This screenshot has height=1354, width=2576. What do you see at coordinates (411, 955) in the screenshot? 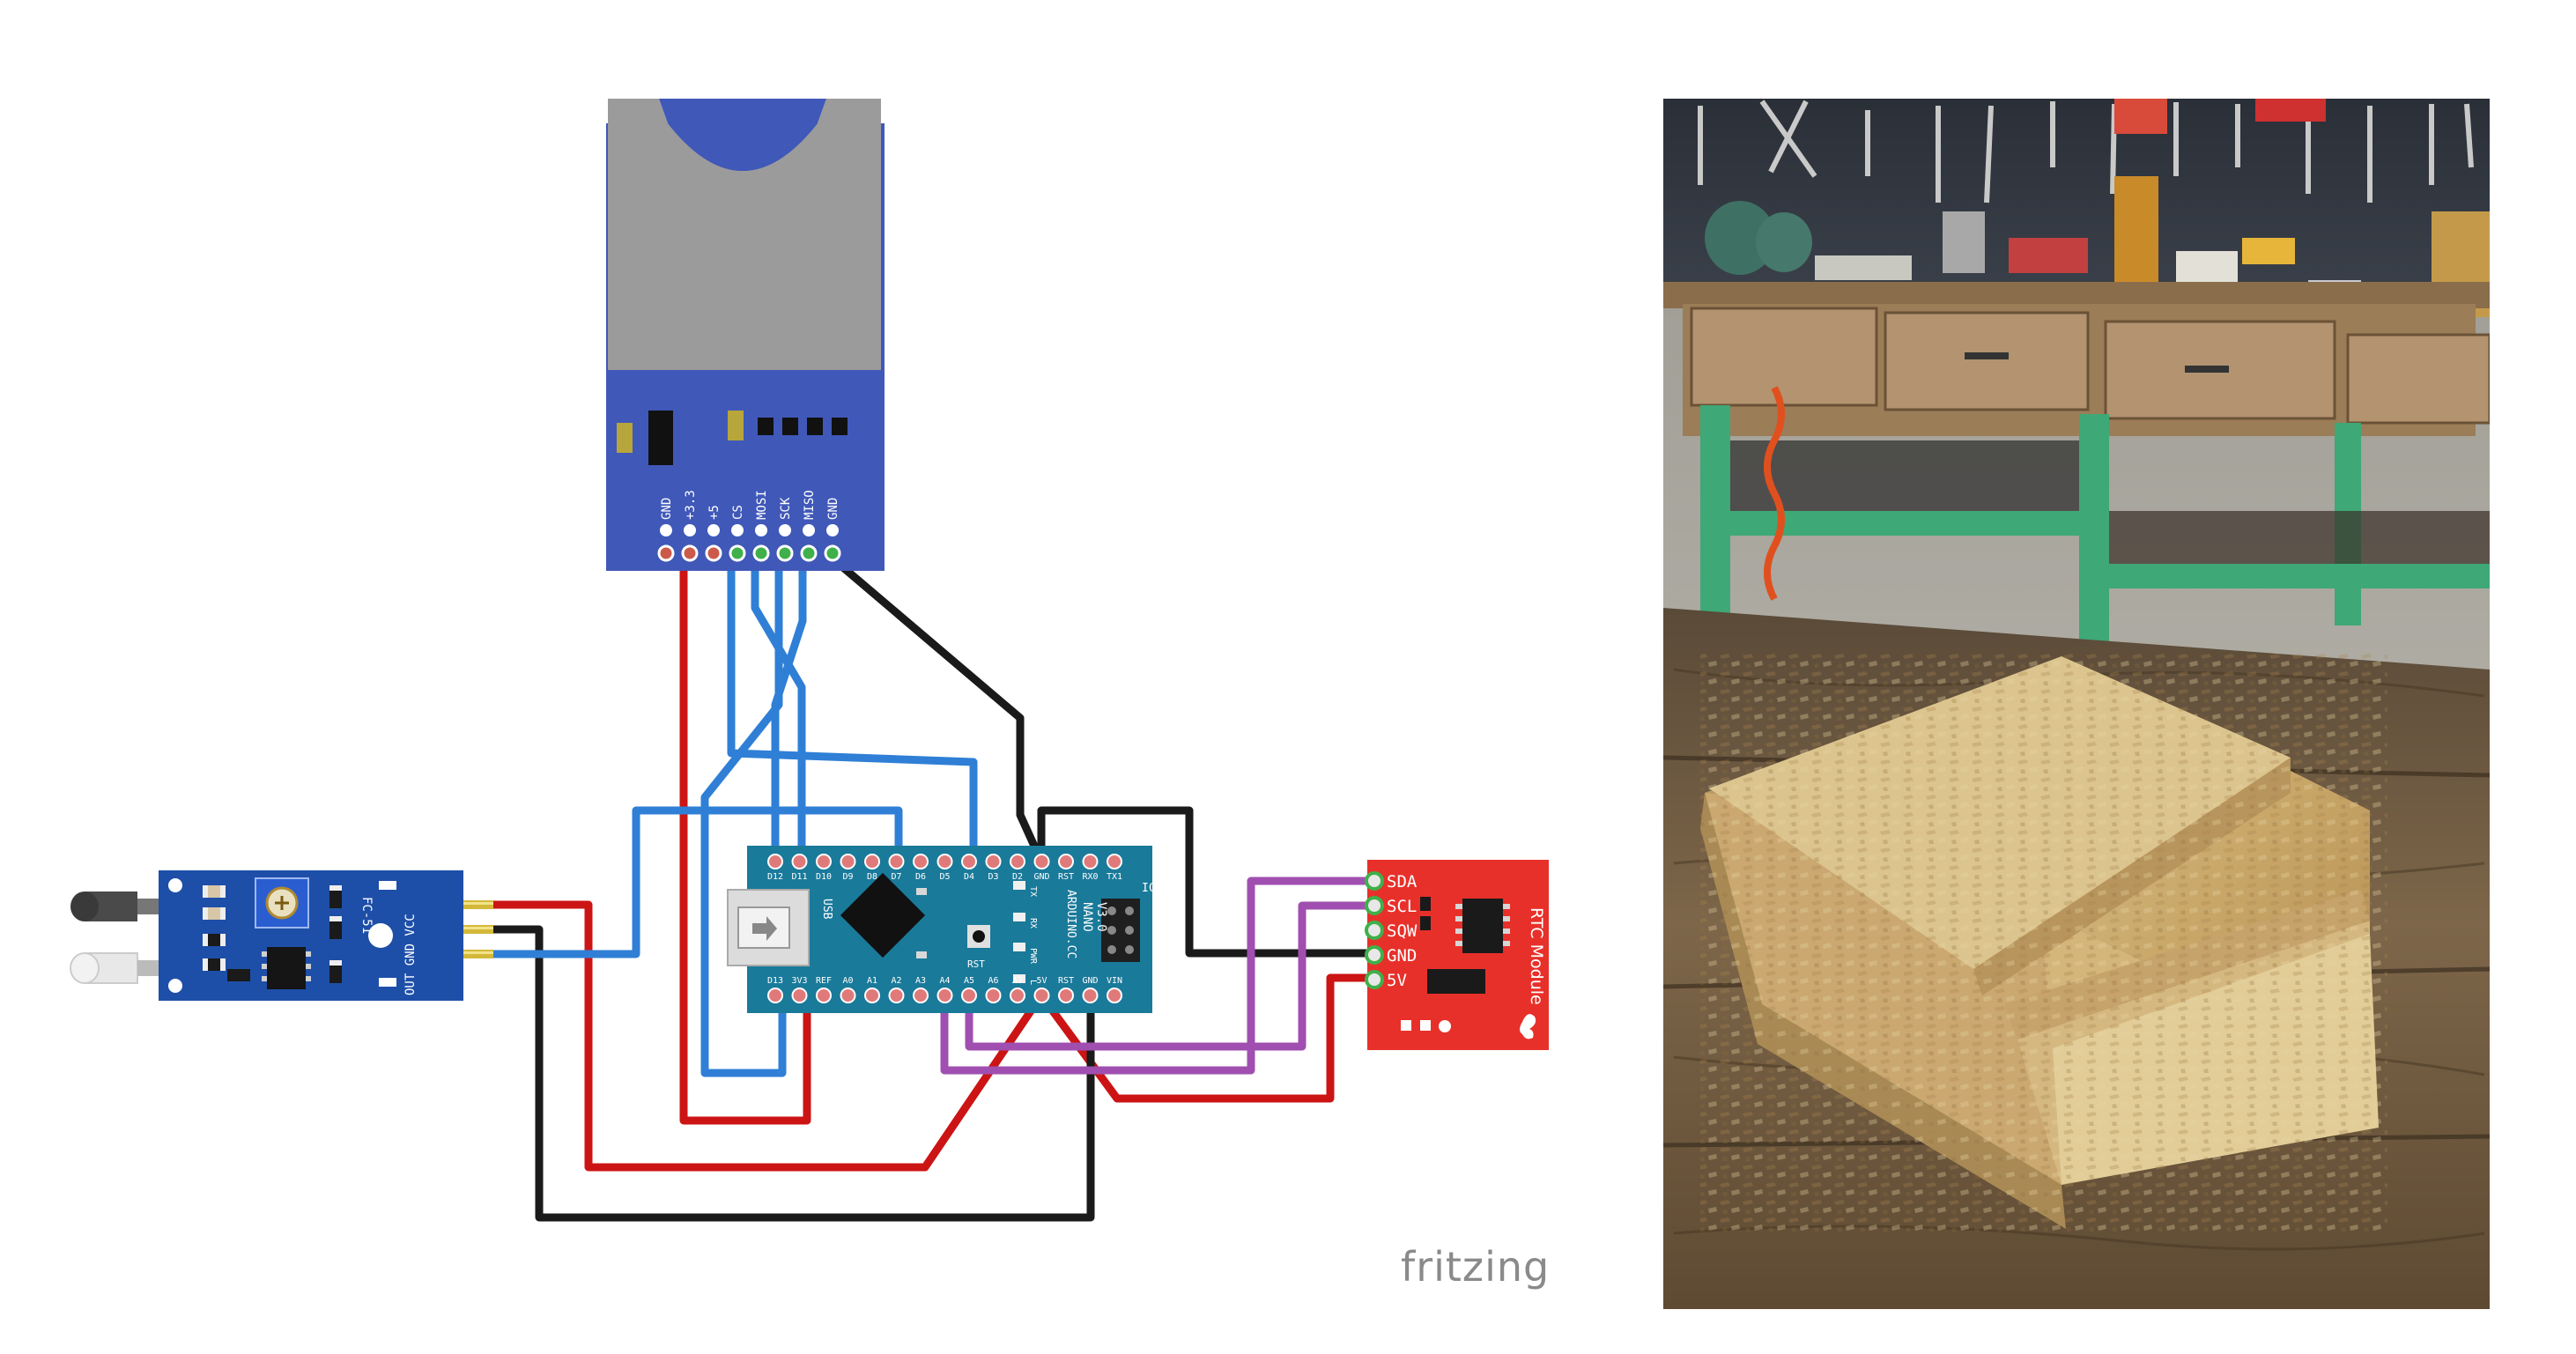
I see `ir-pin-label-row: OUT GND VCC` at bounding box center [411, 955].